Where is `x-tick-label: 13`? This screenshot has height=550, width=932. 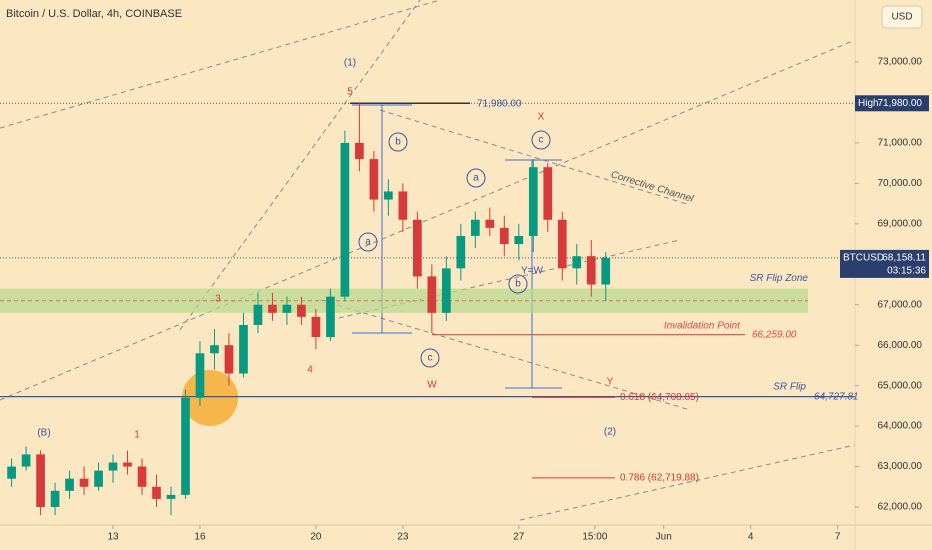 x-tick-label: 13 is located at coordinates (113, 537).